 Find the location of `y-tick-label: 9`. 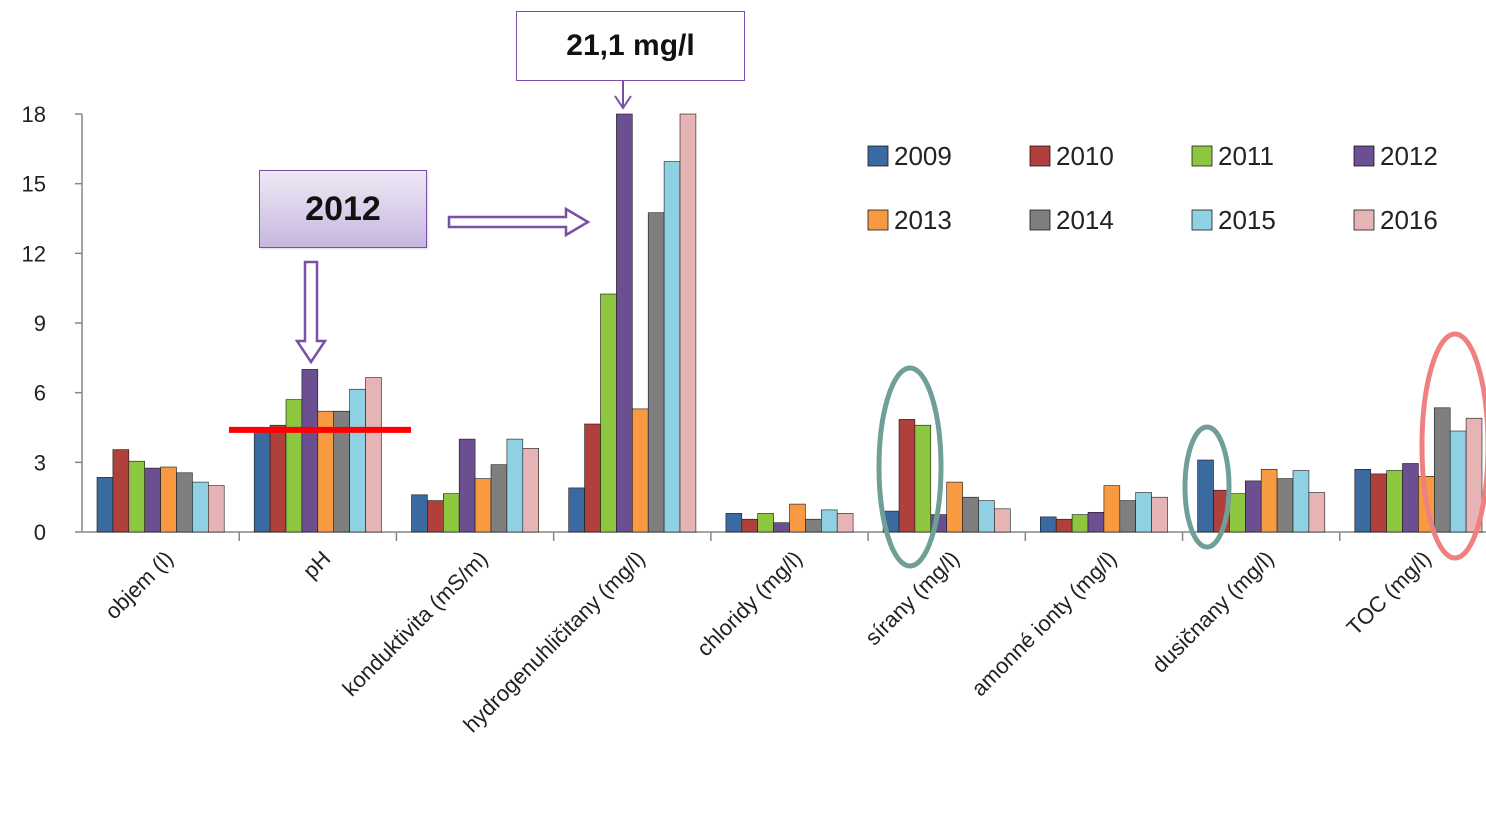

y-tick-label: 9 is located at coordinates (40, 323).